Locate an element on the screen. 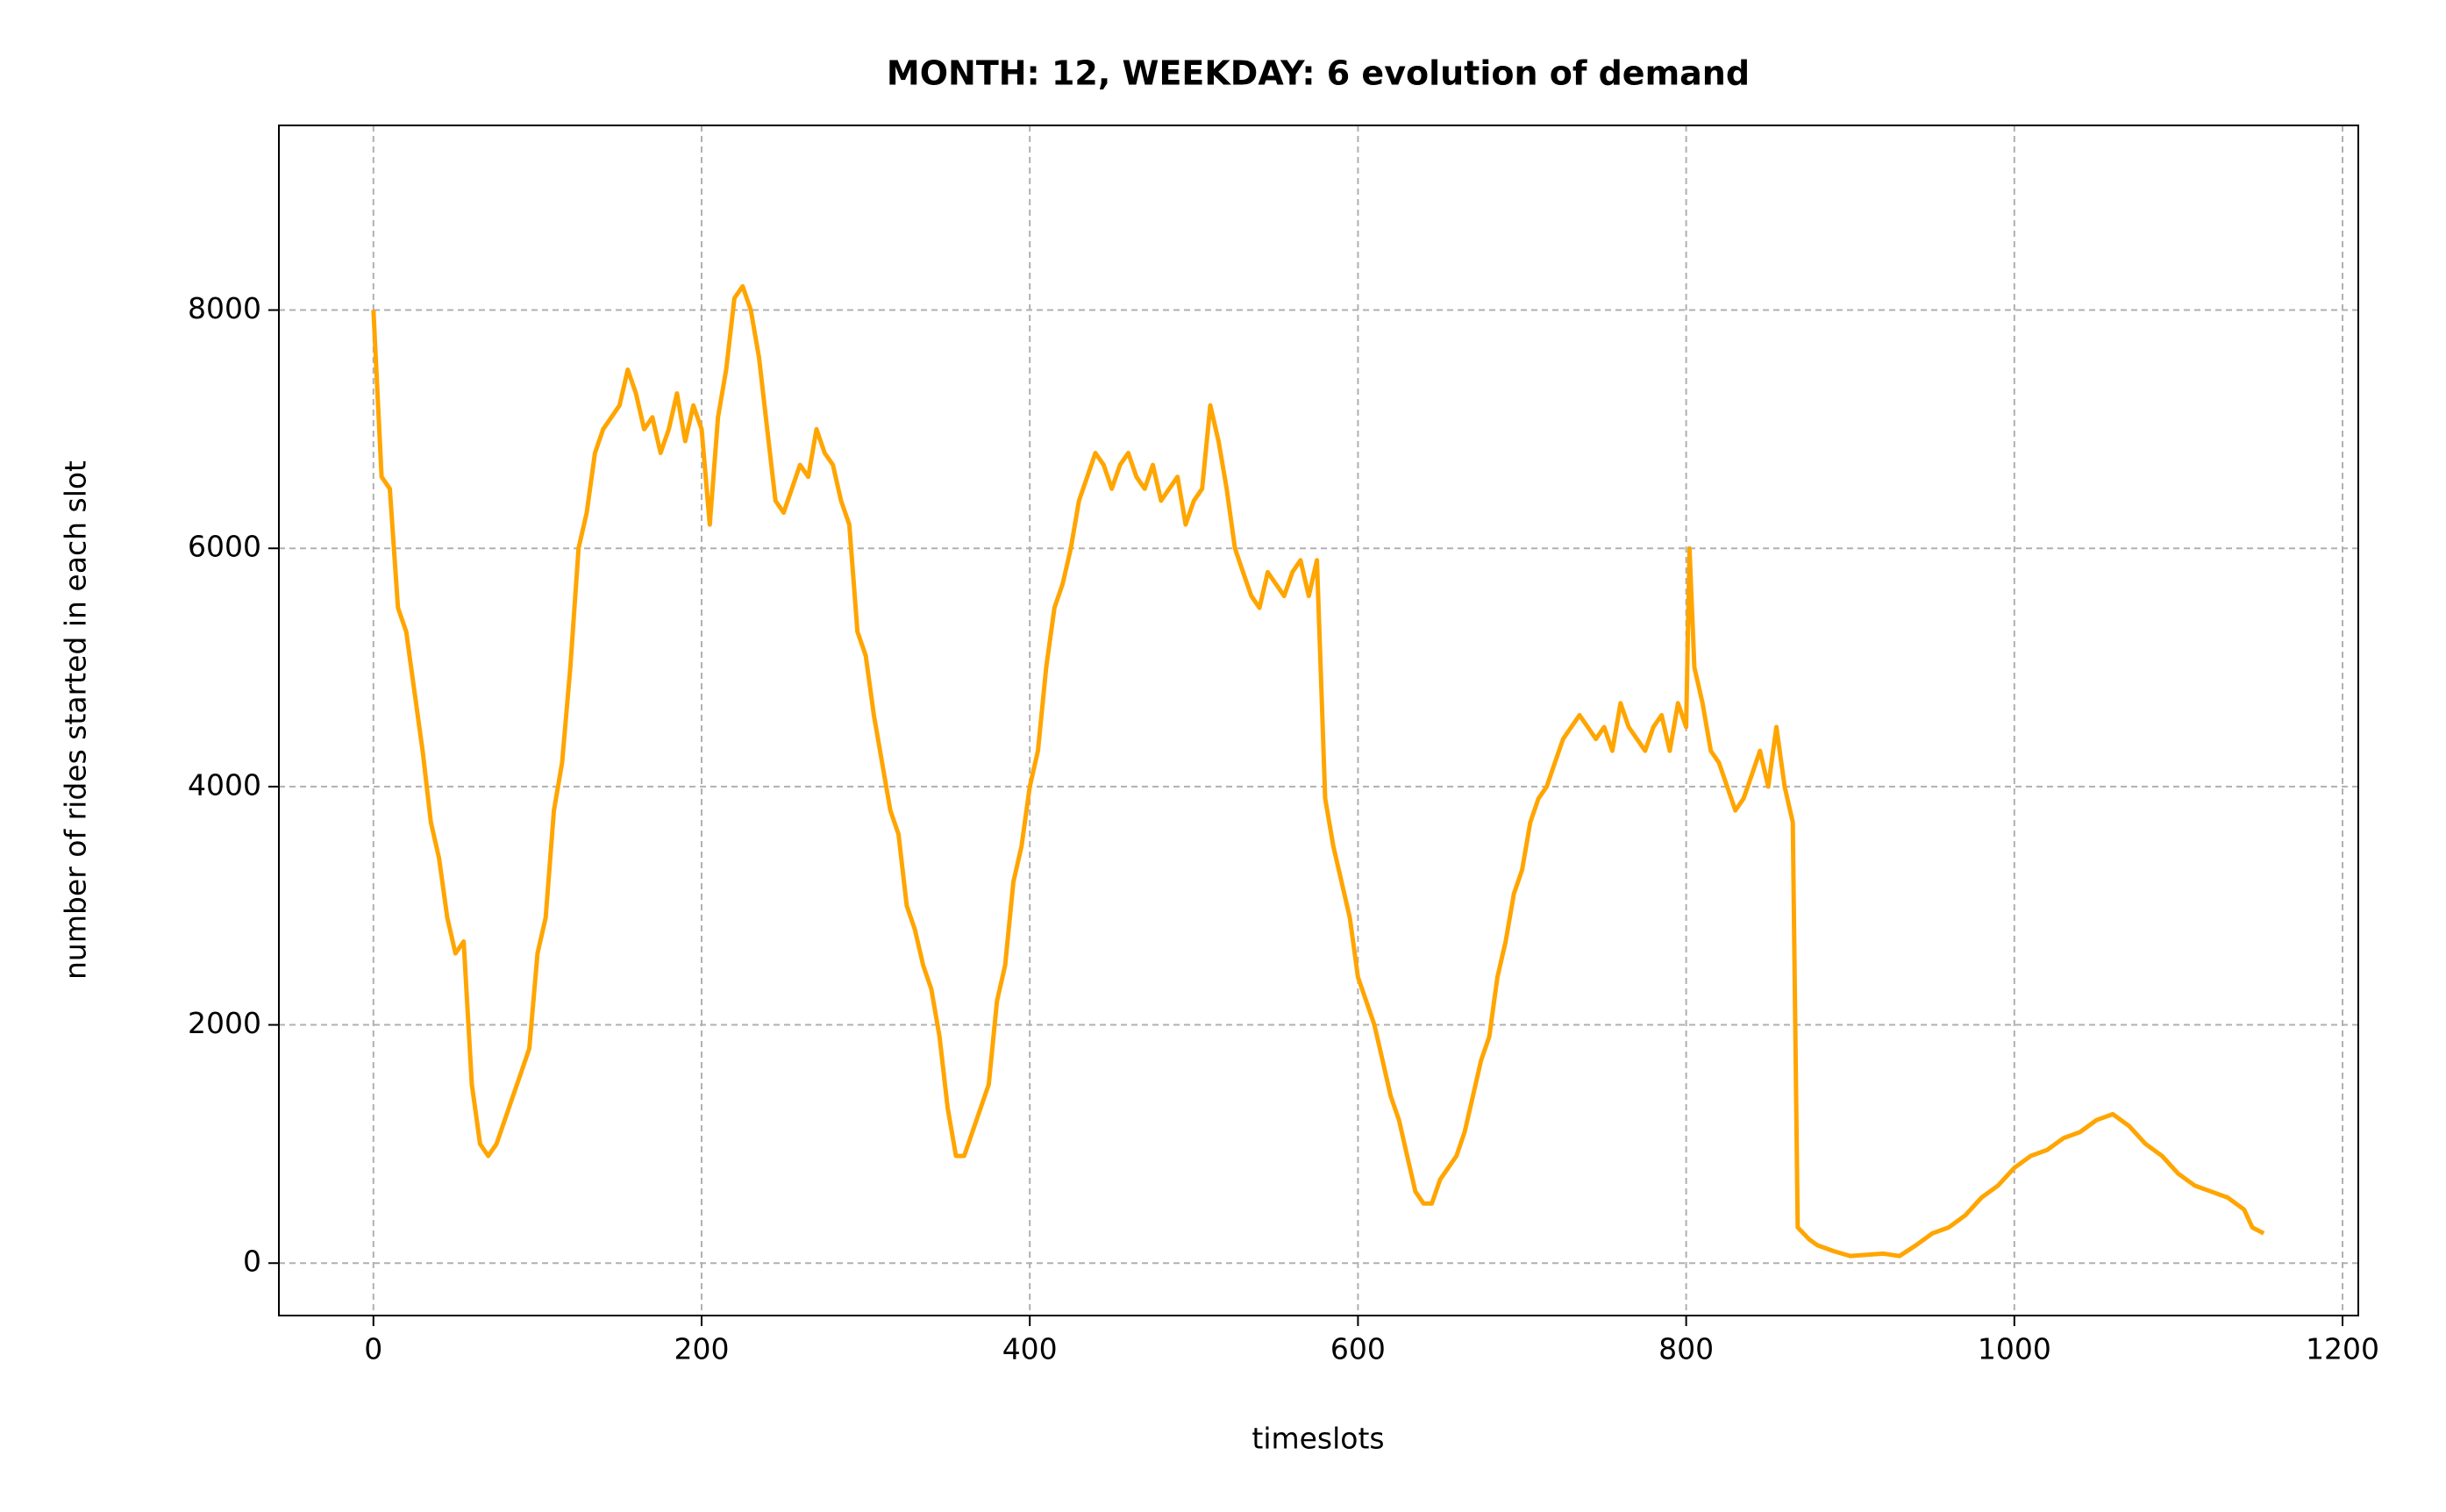 This screenshot has height=1512, width=2446. y-tick-label: 8000 is located at coordinates (224, 308).